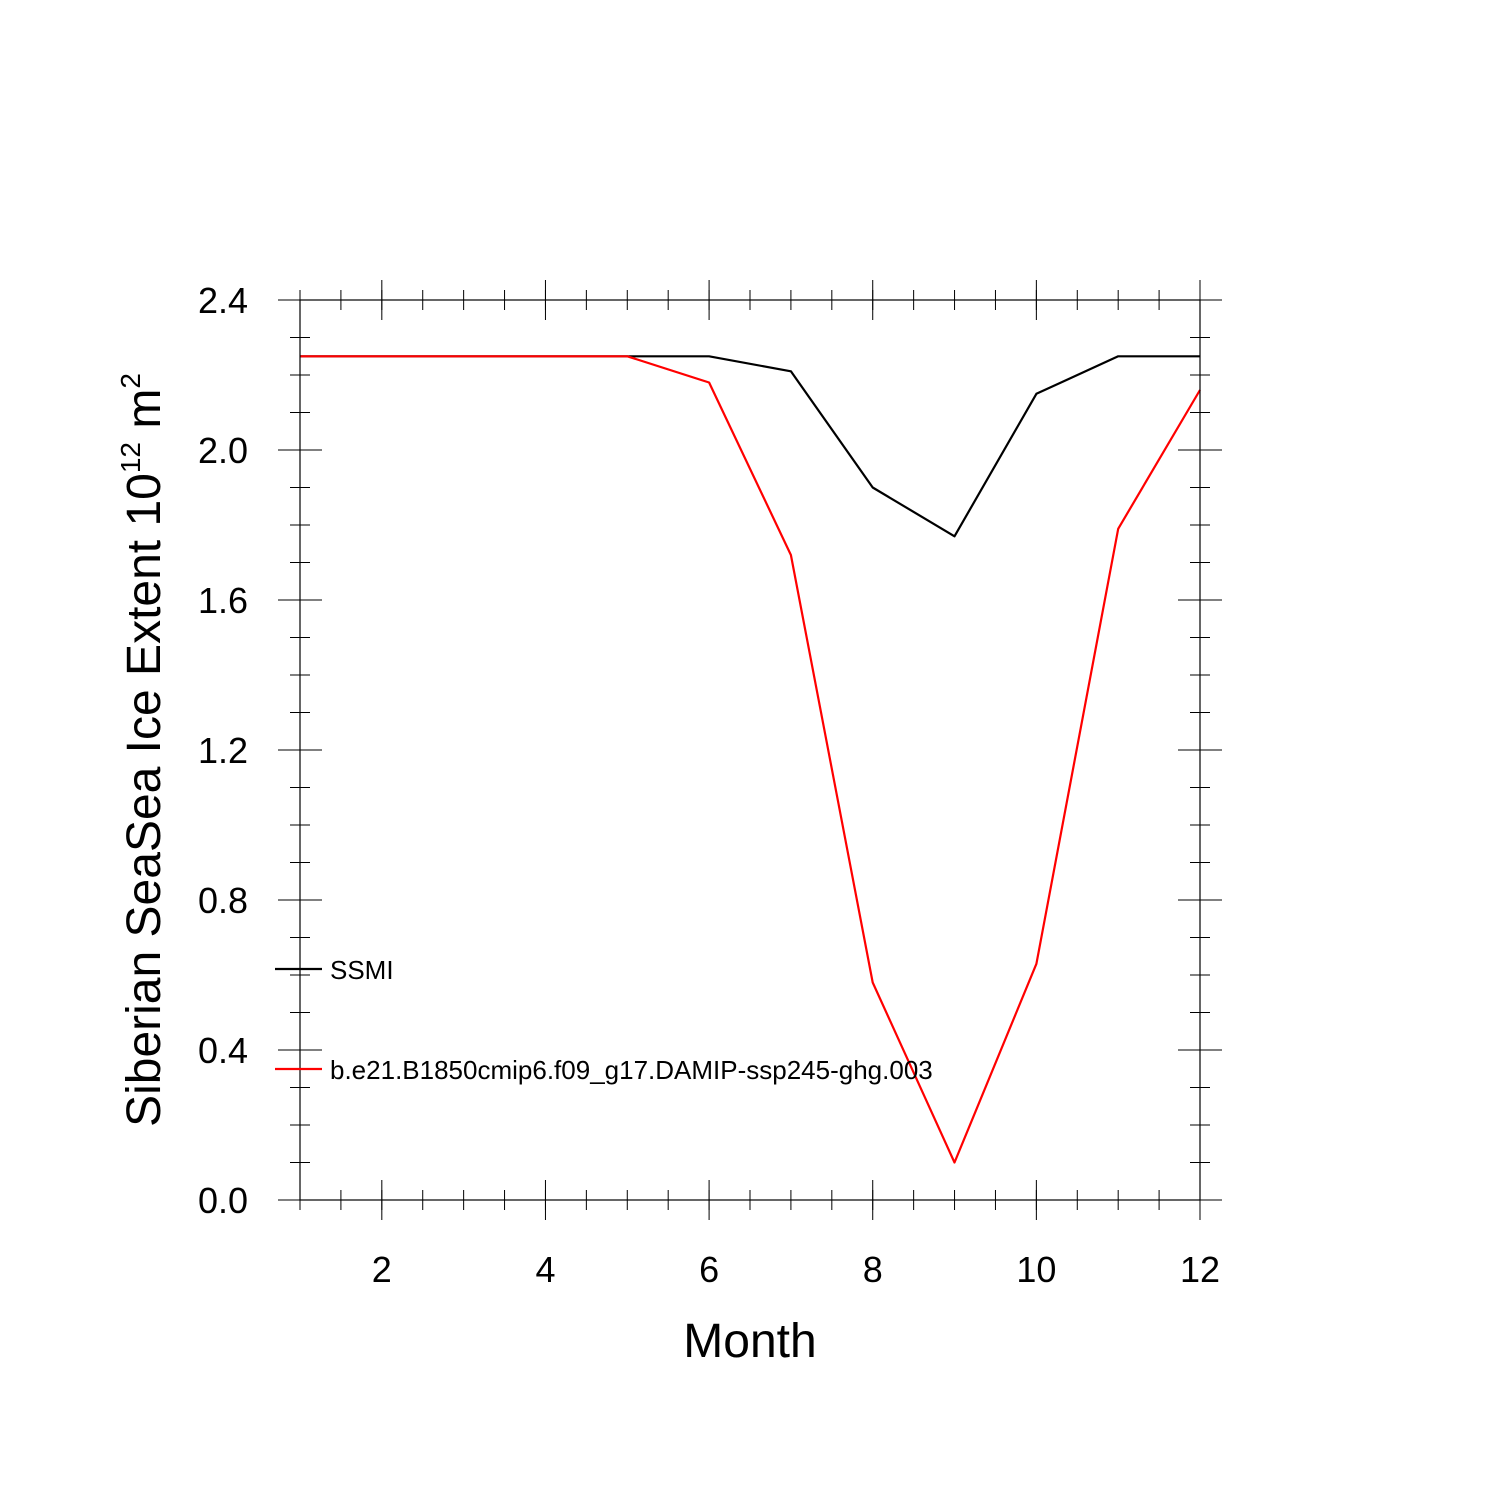  What do you see at coordinates (223, 600) in the screenshot?
I see `y-tick-label: 1.6` at bounding box center [223, 600].